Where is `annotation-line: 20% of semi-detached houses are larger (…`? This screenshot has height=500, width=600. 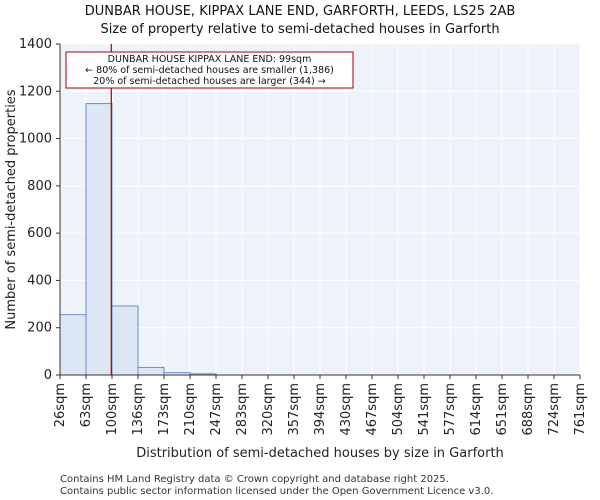
annotation-line: 20% of semi-detached houses are larger (… is located at coordinates (209, 81).